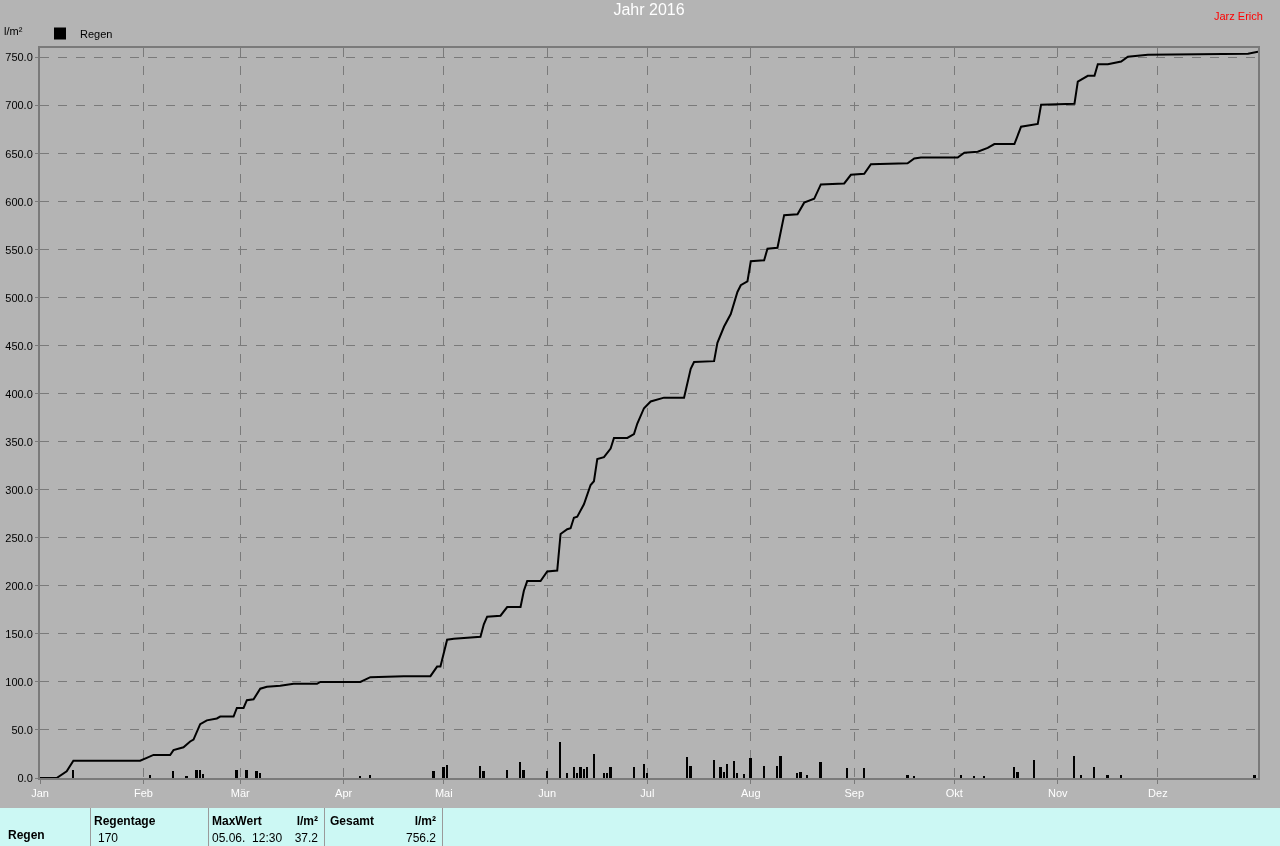 Image resolution: width=1280 pixels, height=846 pixels. Describe the element at coordinates (344, 793) in the screenshot. I see `x-tick-label: Apr` at that location.